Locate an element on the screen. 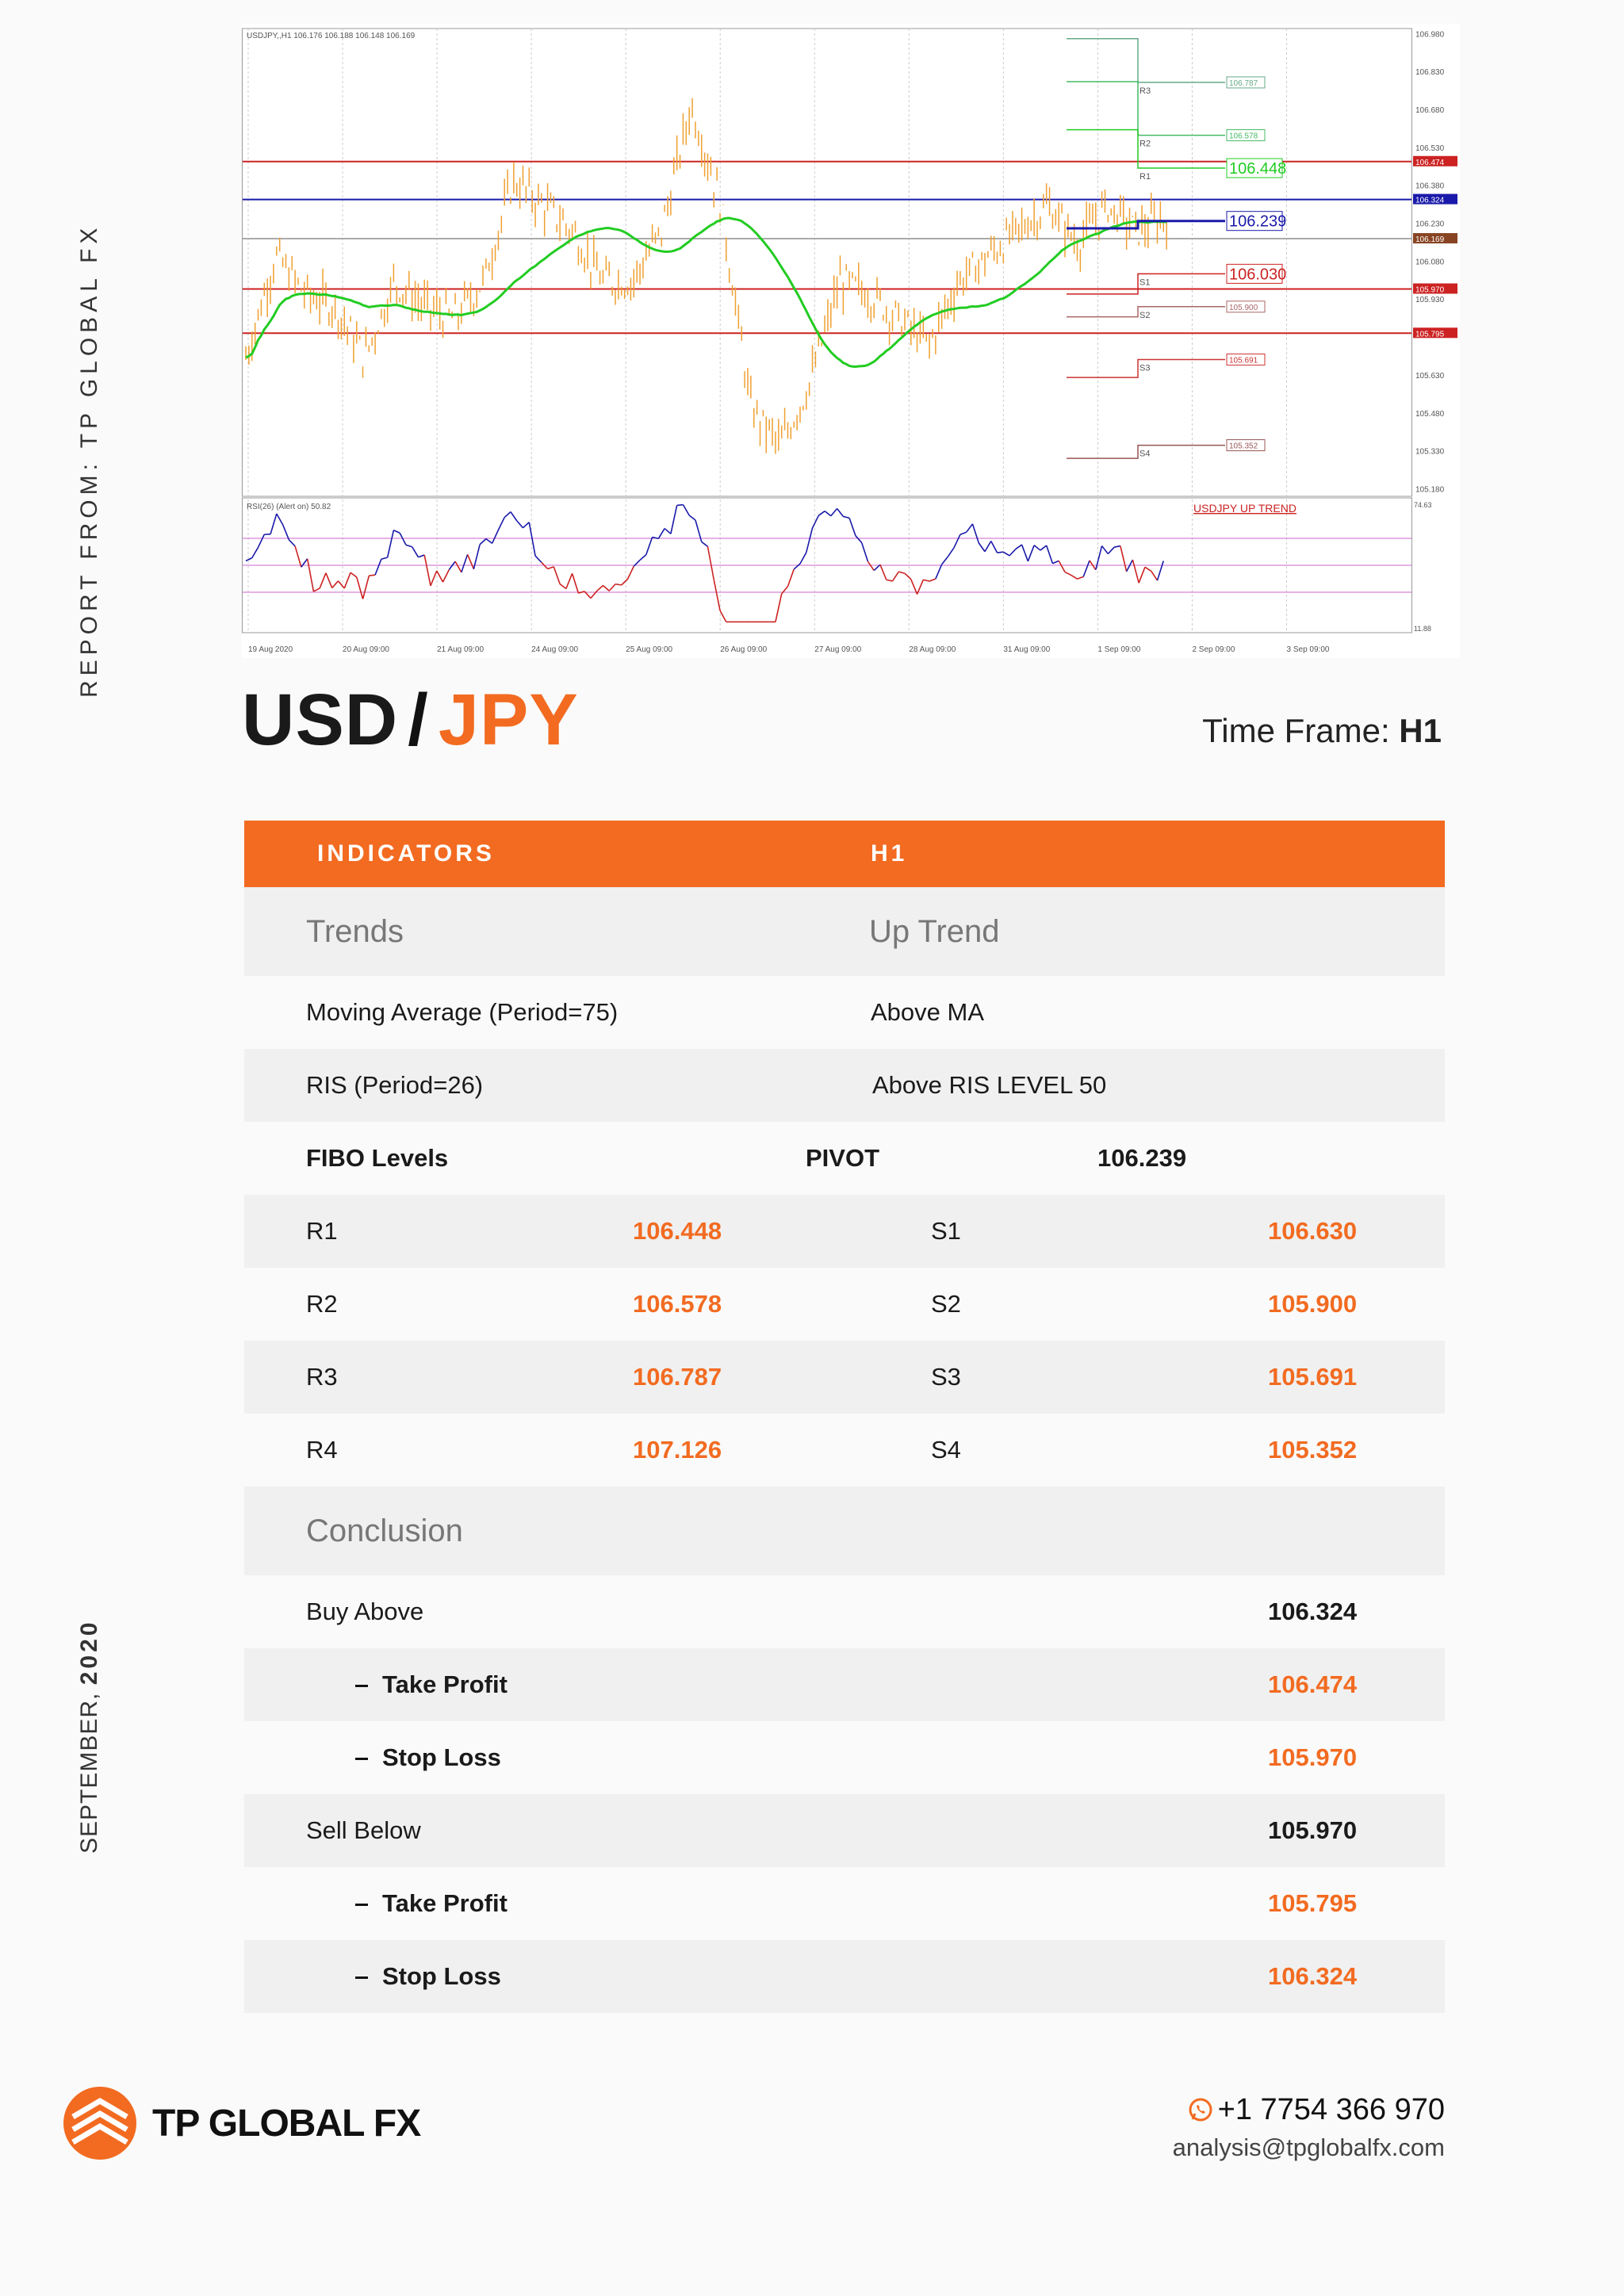 The height and width of the screenshot is (2296, 1624). contact-block: +1 7754 366 970 analysis@tpglobalfx.com is located at coordinates (1309, 2127).